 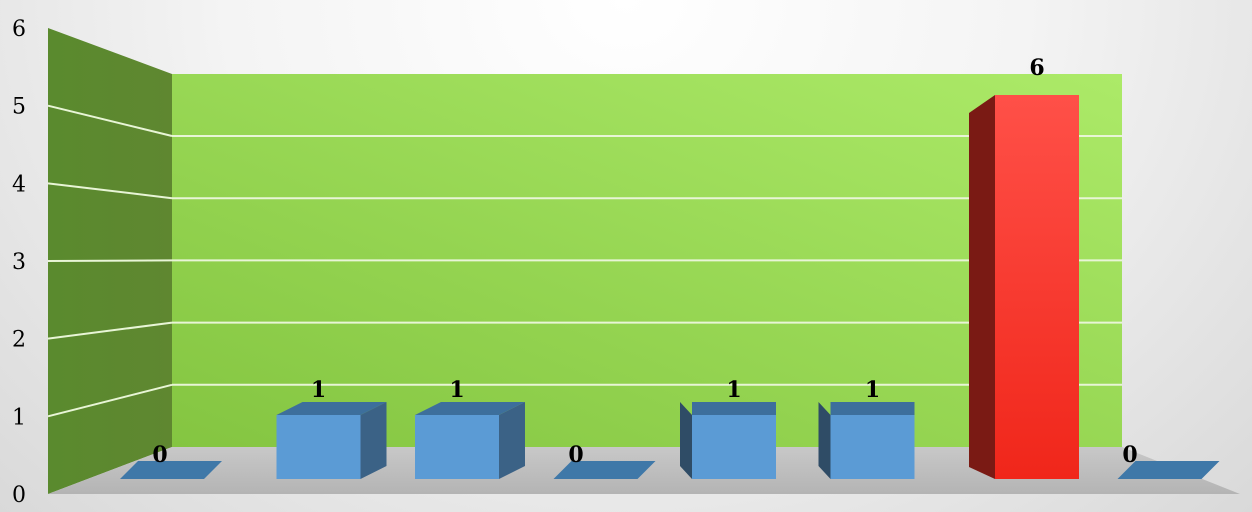 I want to click on data-label: 6, so click(x=1036, y=68).